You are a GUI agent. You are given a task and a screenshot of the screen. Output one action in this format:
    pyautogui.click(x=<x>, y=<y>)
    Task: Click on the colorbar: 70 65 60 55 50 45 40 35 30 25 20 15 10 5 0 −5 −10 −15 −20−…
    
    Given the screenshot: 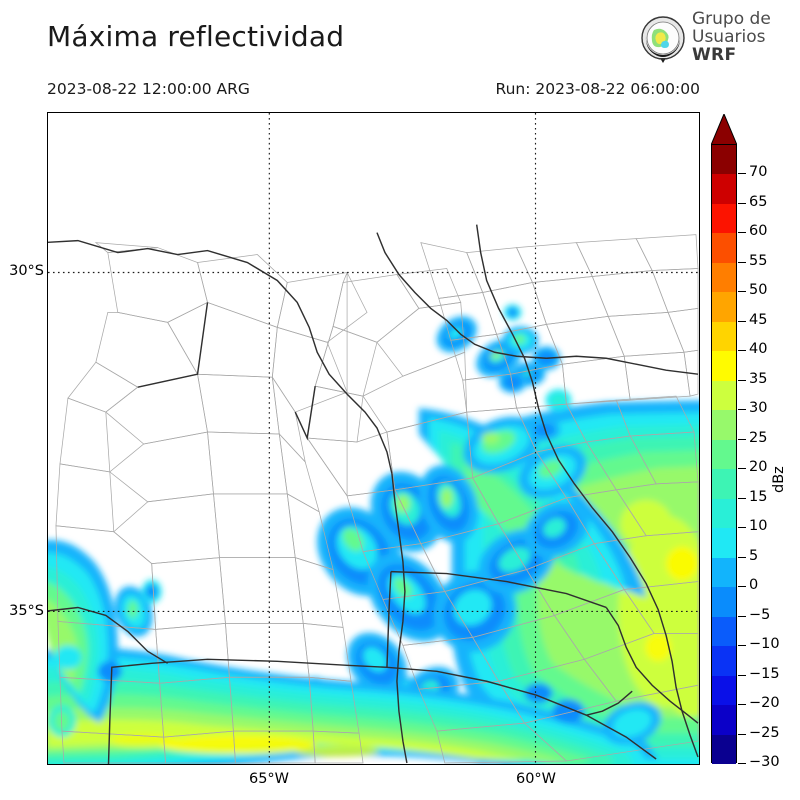 What is the action you would take?
    pyautogui.click(x=755, y=443)
    